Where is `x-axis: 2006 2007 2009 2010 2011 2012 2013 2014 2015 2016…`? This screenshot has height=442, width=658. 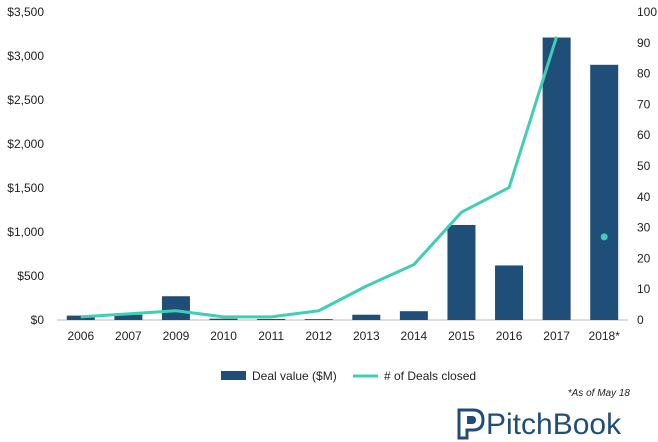
x-axis: 2006 2007 2009 2010 2011 2012 2013 2014 2015 2016… is located at coordinates (343, 336).